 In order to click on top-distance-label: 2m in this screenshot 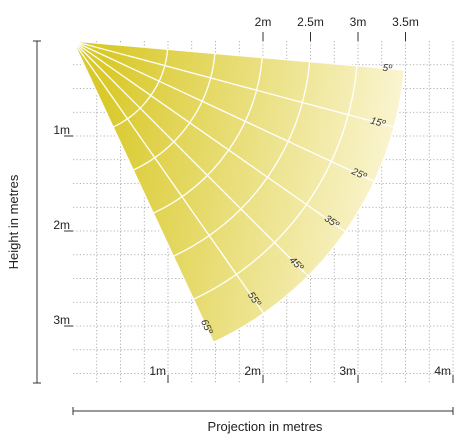, I will do `click(263, 22)`.